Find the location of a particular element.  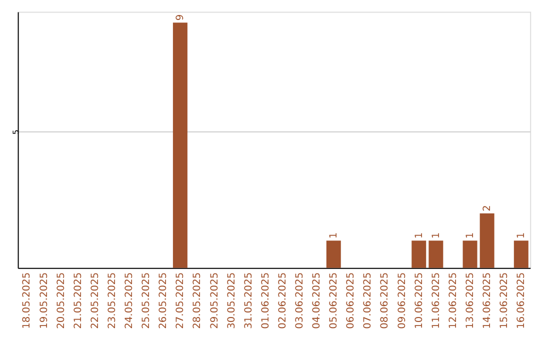

x-tick-label: 03.06.2025 is located at coordinates (300, 300).